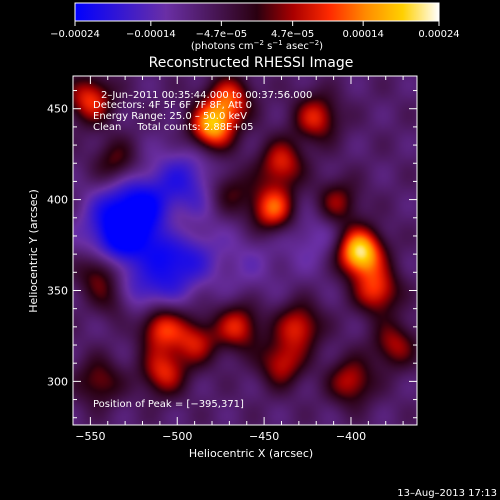  Describe the element at coordinates (75, 34) in the screenshot. I see `colorbar-tick-label: −0.00024` at that location.